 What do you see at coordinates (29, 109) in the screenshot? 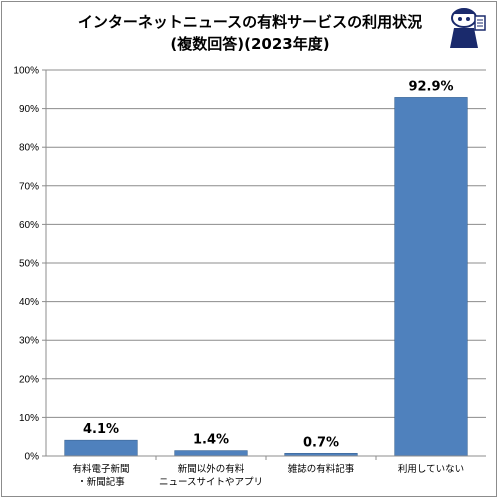
I see `y-tick-label: 90%` at bounding box center [29, 109].